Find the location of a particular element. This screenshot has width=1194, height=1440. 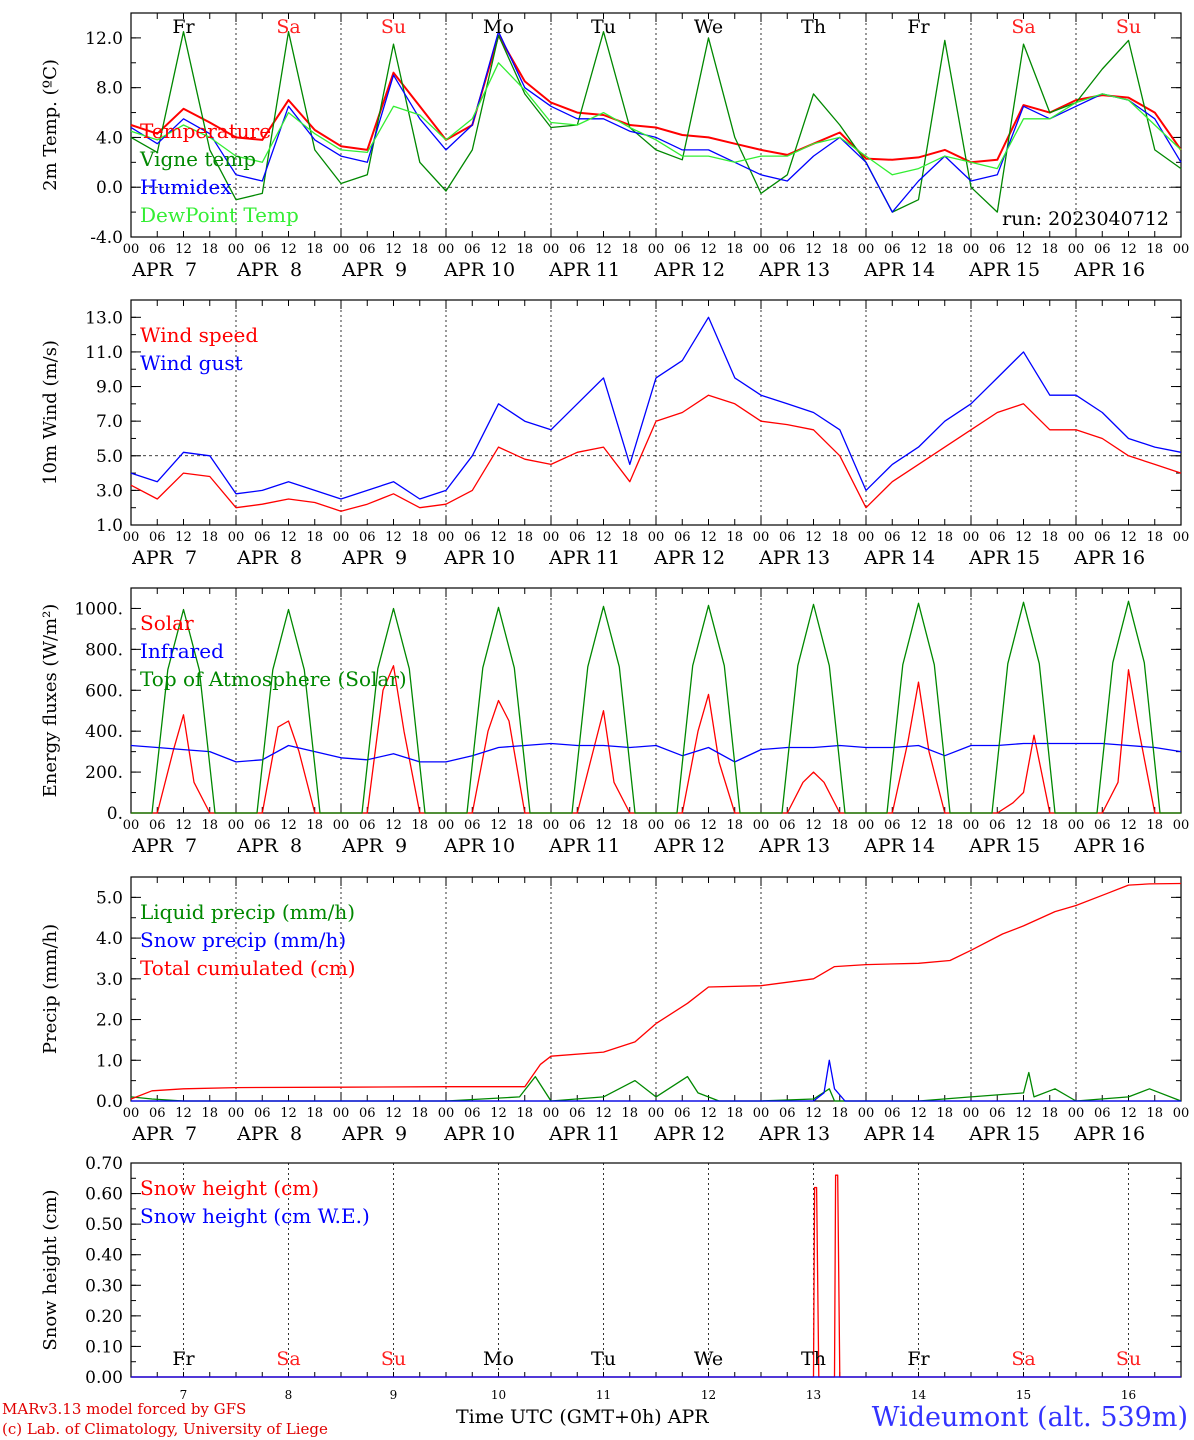

y-tick-label: 0.10 is located at coordinates (104, 1347).